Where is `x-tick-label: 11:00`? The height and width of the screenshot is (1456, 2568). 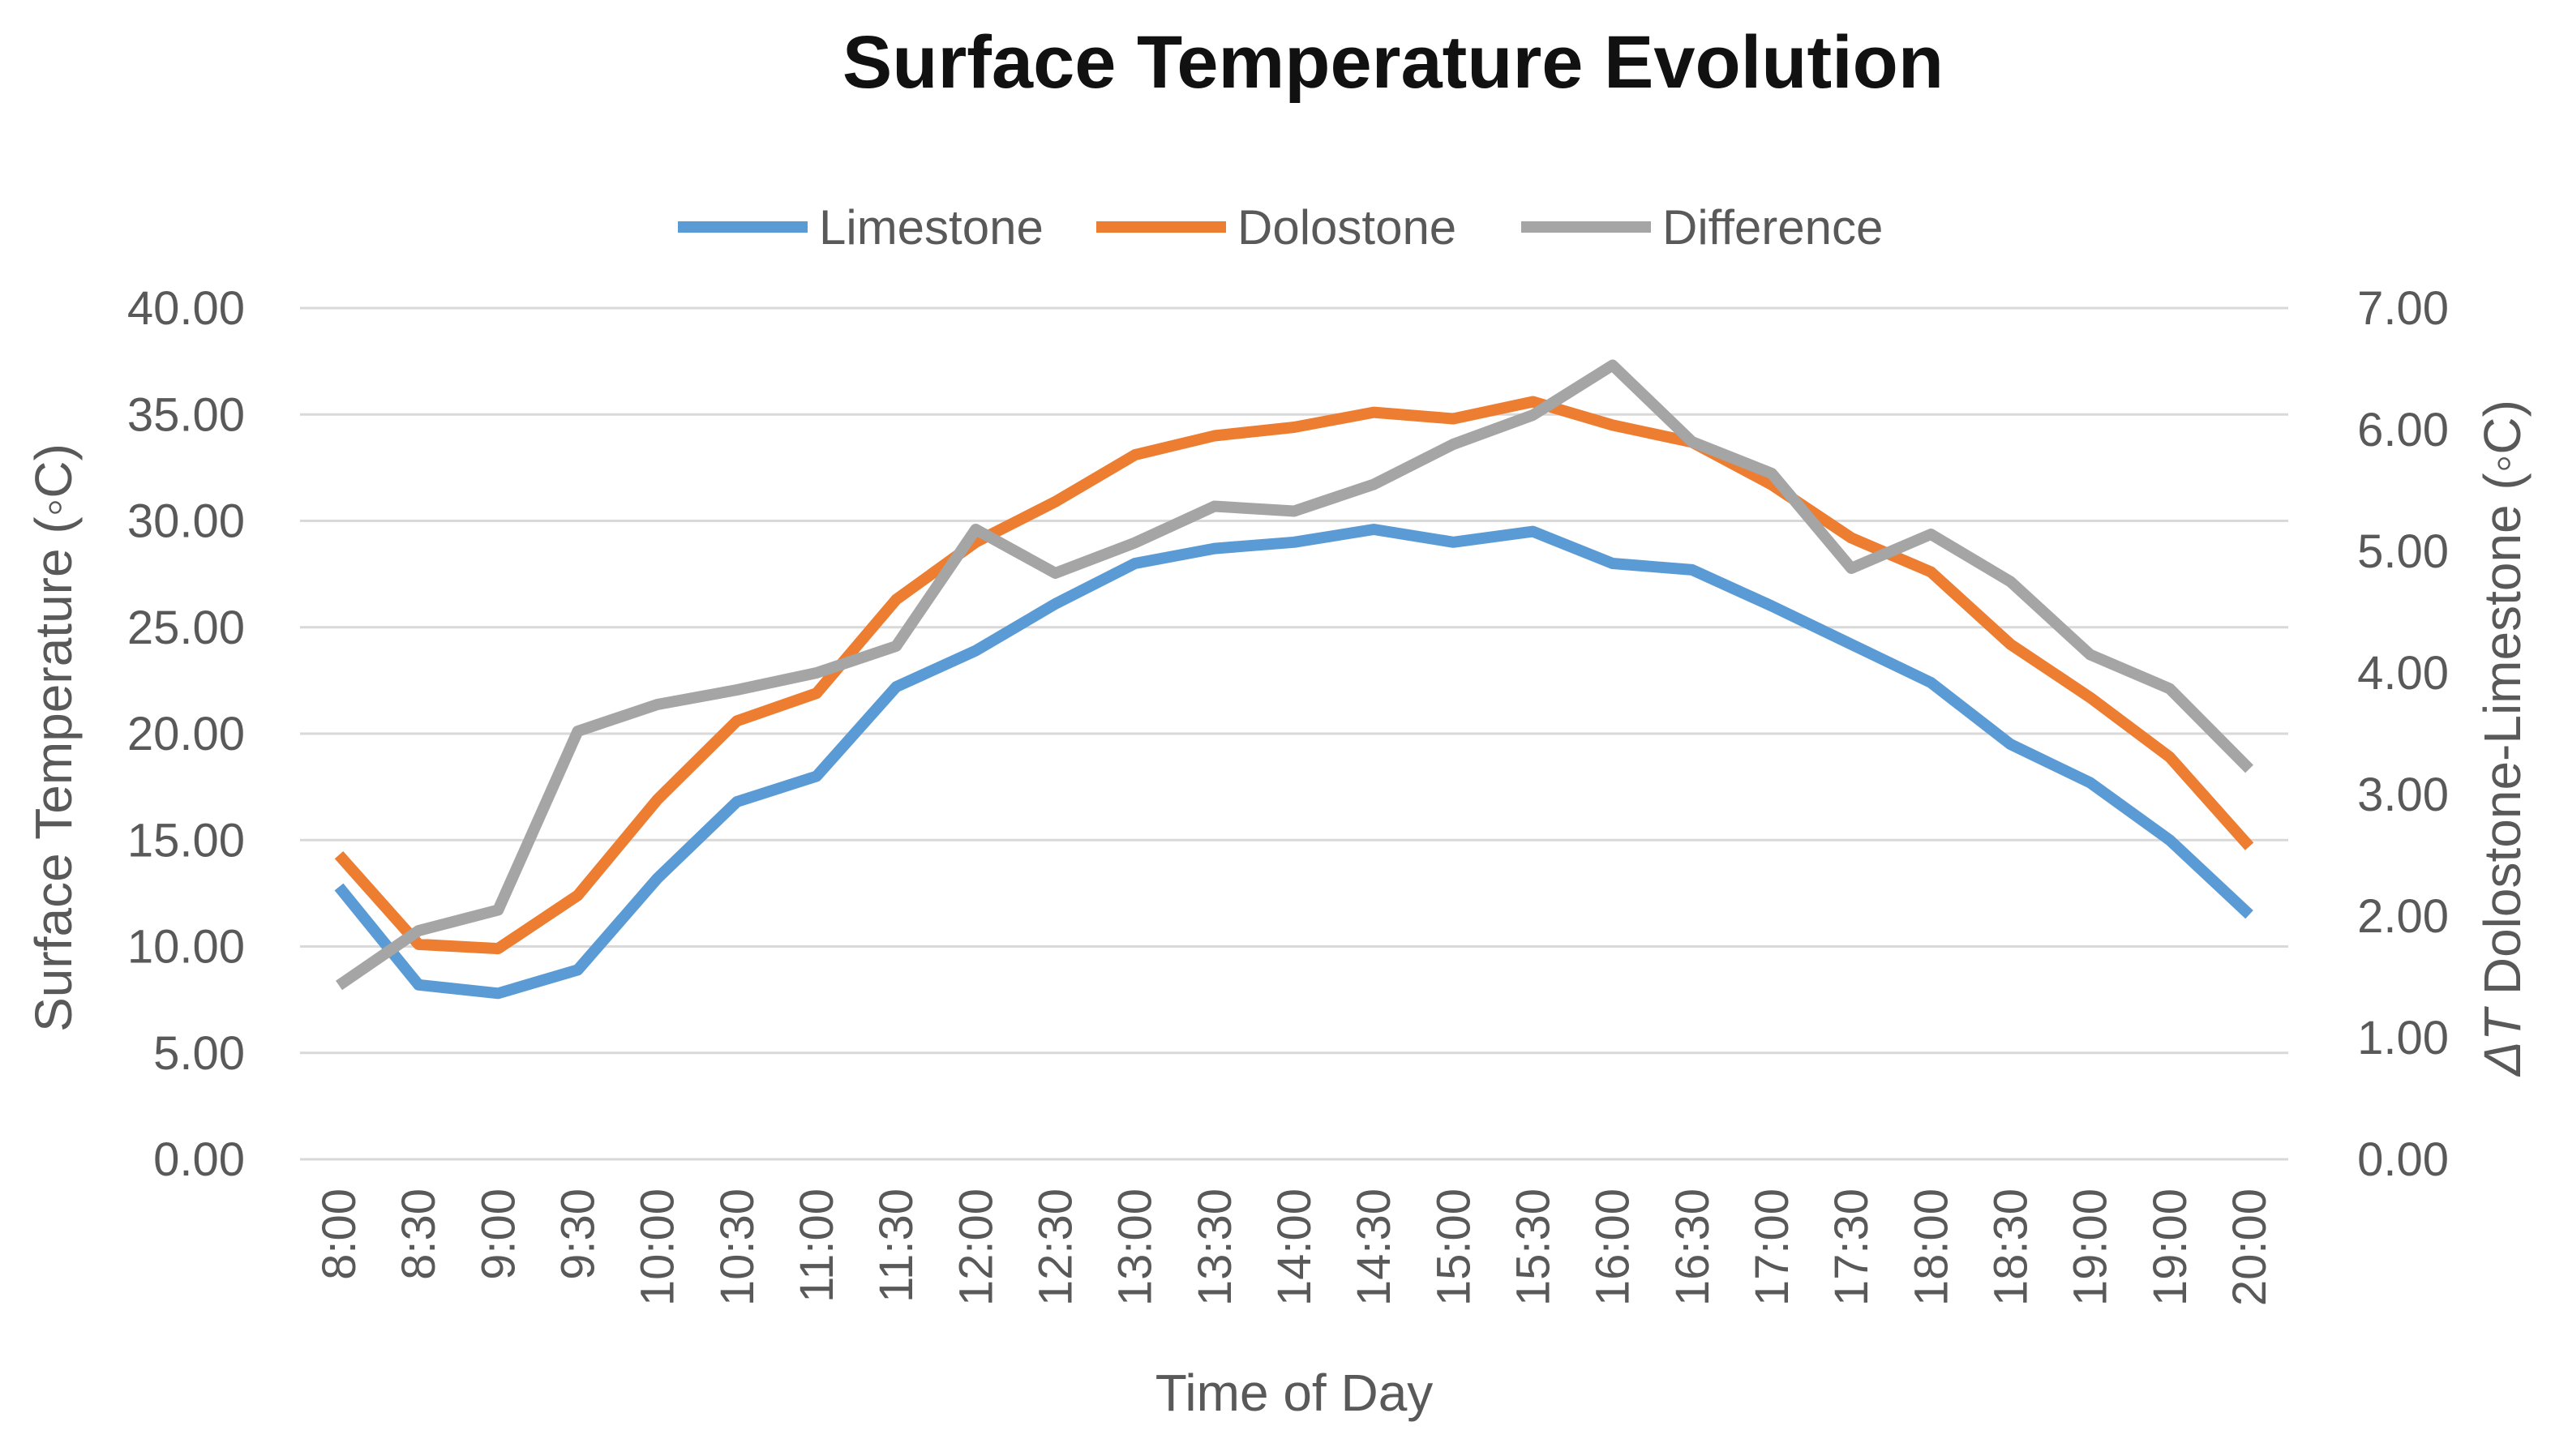 x-tick-label: 11:00 is located at coordinates (817, 1245).